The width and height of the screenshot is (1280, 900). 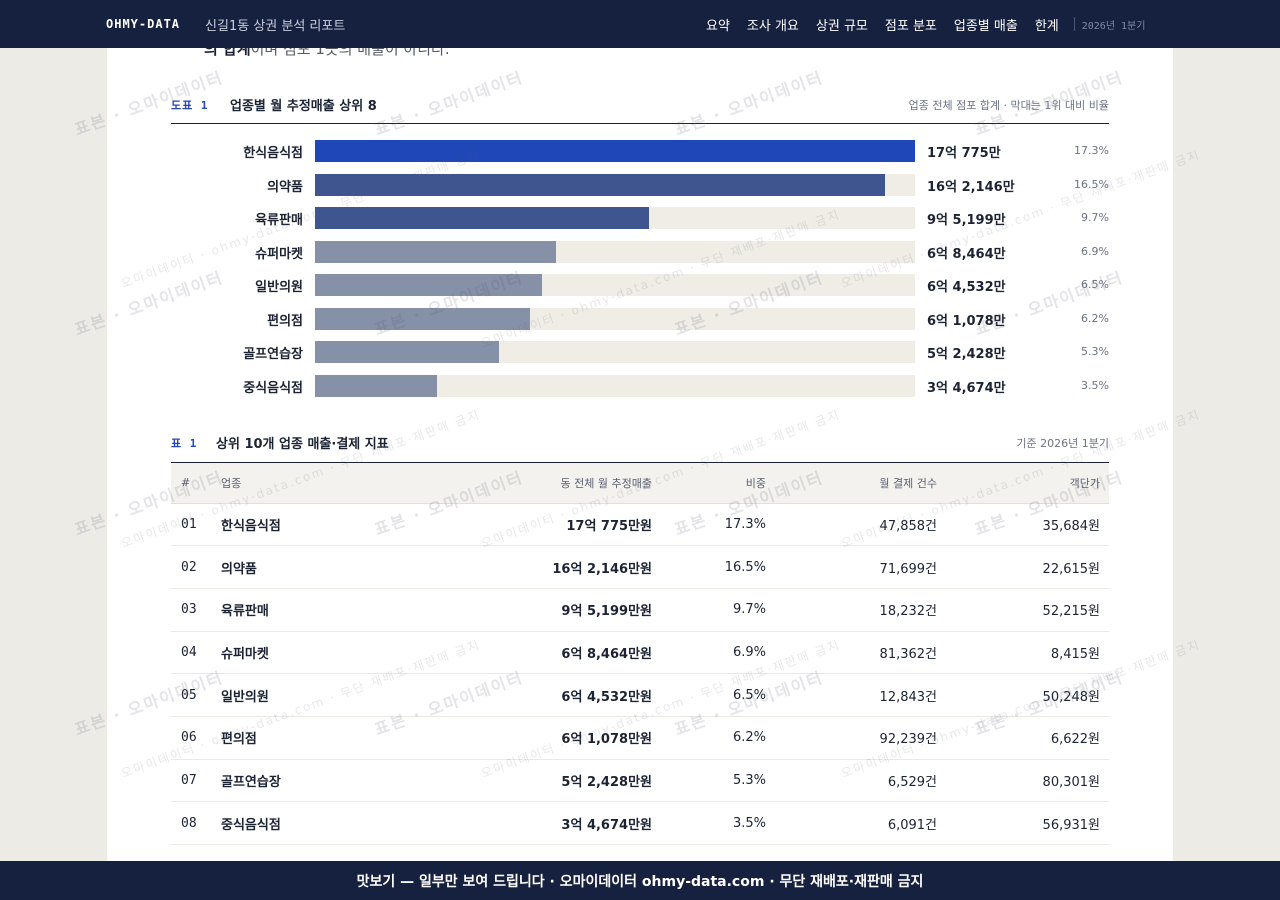 What do you see at coordinates (326, 567) in the screenshot?
I see `cell-industry: 의약품` at bounding box center [326, 567].